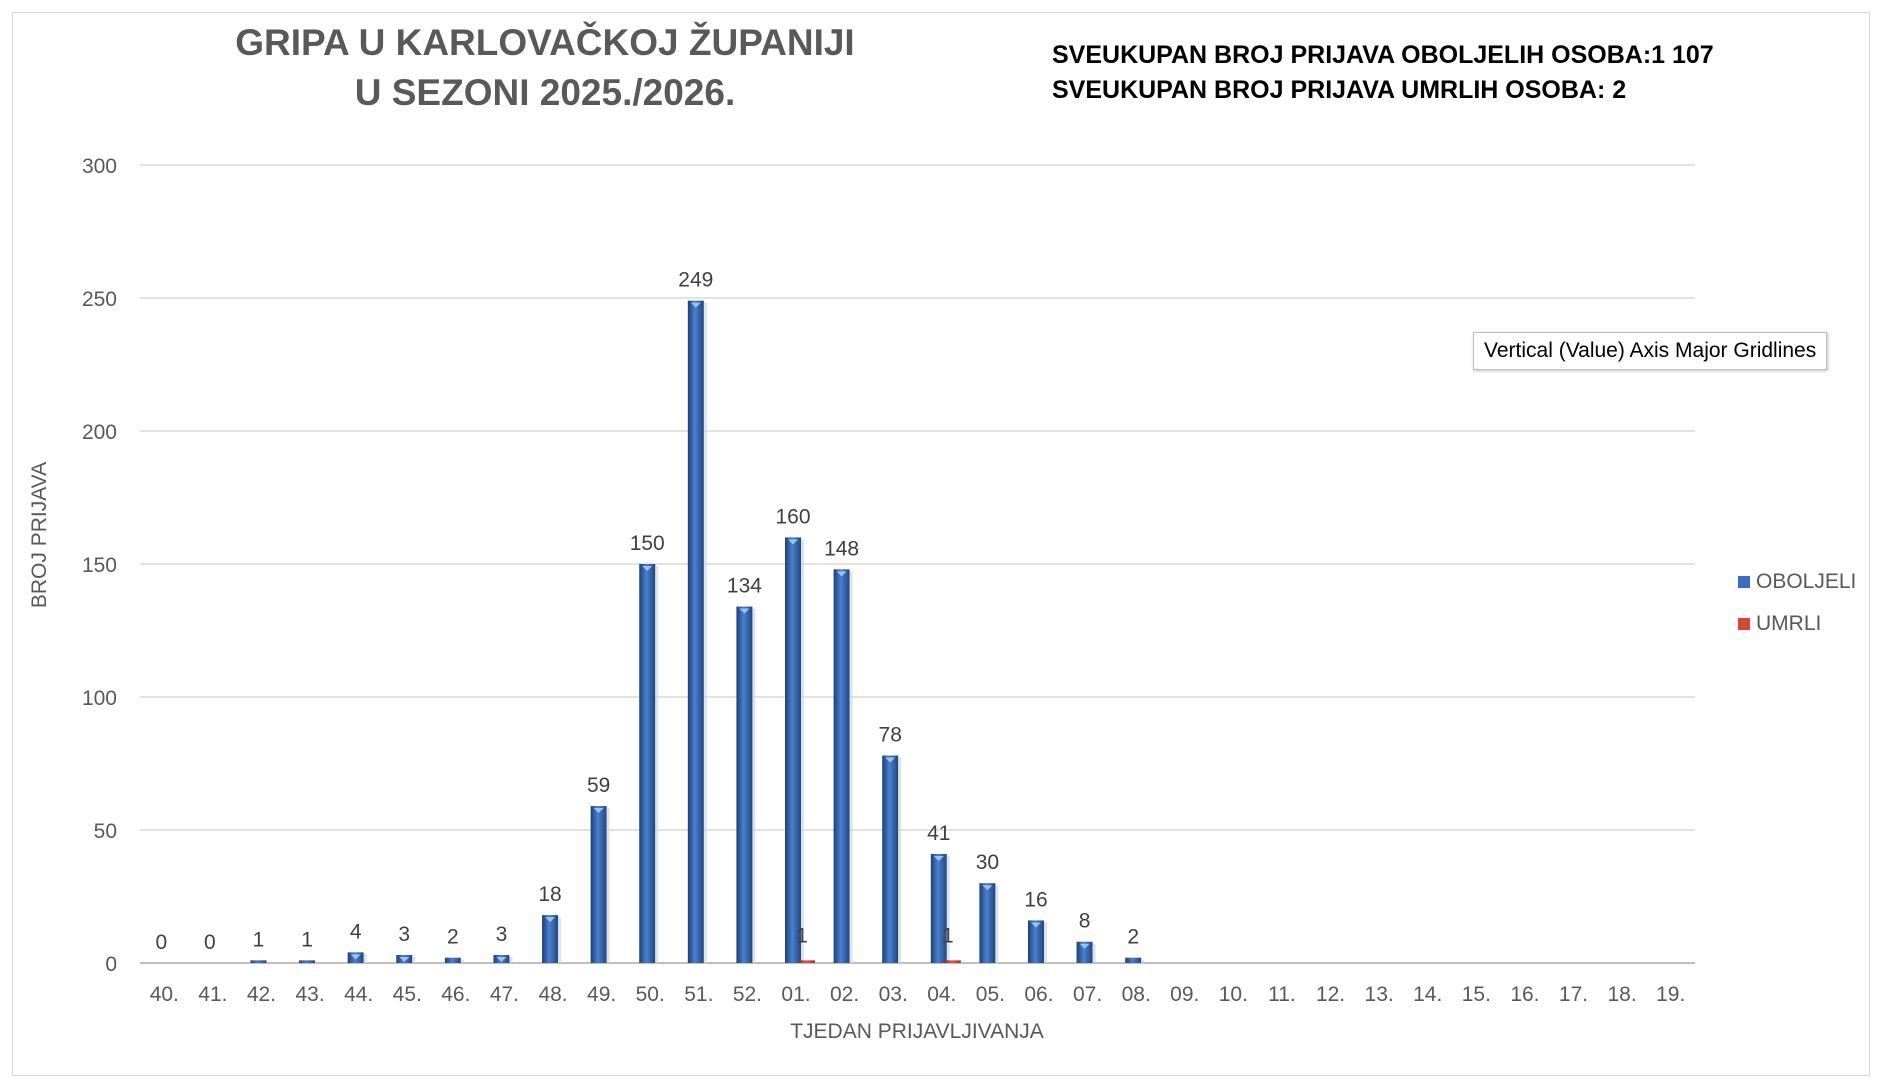 Image resolution: width=1884 pixels, height=1092 pixels. I want to click on x-tick-label: 43., so click(309, 994).